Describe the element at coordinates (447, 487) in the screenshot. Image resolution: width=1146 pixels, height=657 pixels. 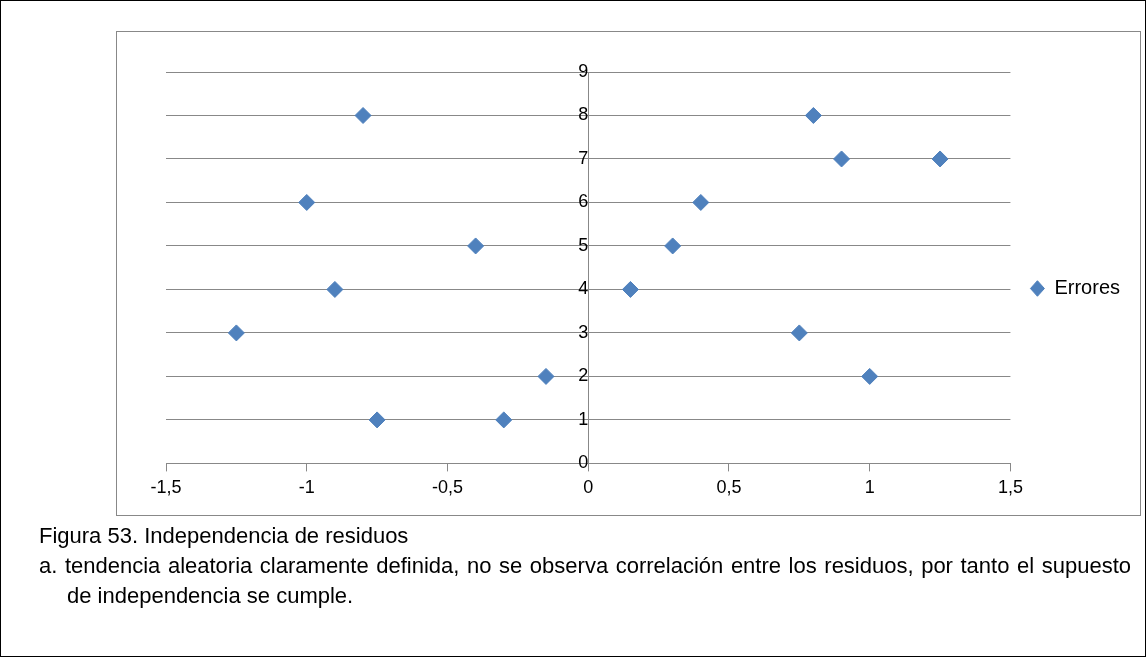
I see `x-tick-label: -0,5` at that location.